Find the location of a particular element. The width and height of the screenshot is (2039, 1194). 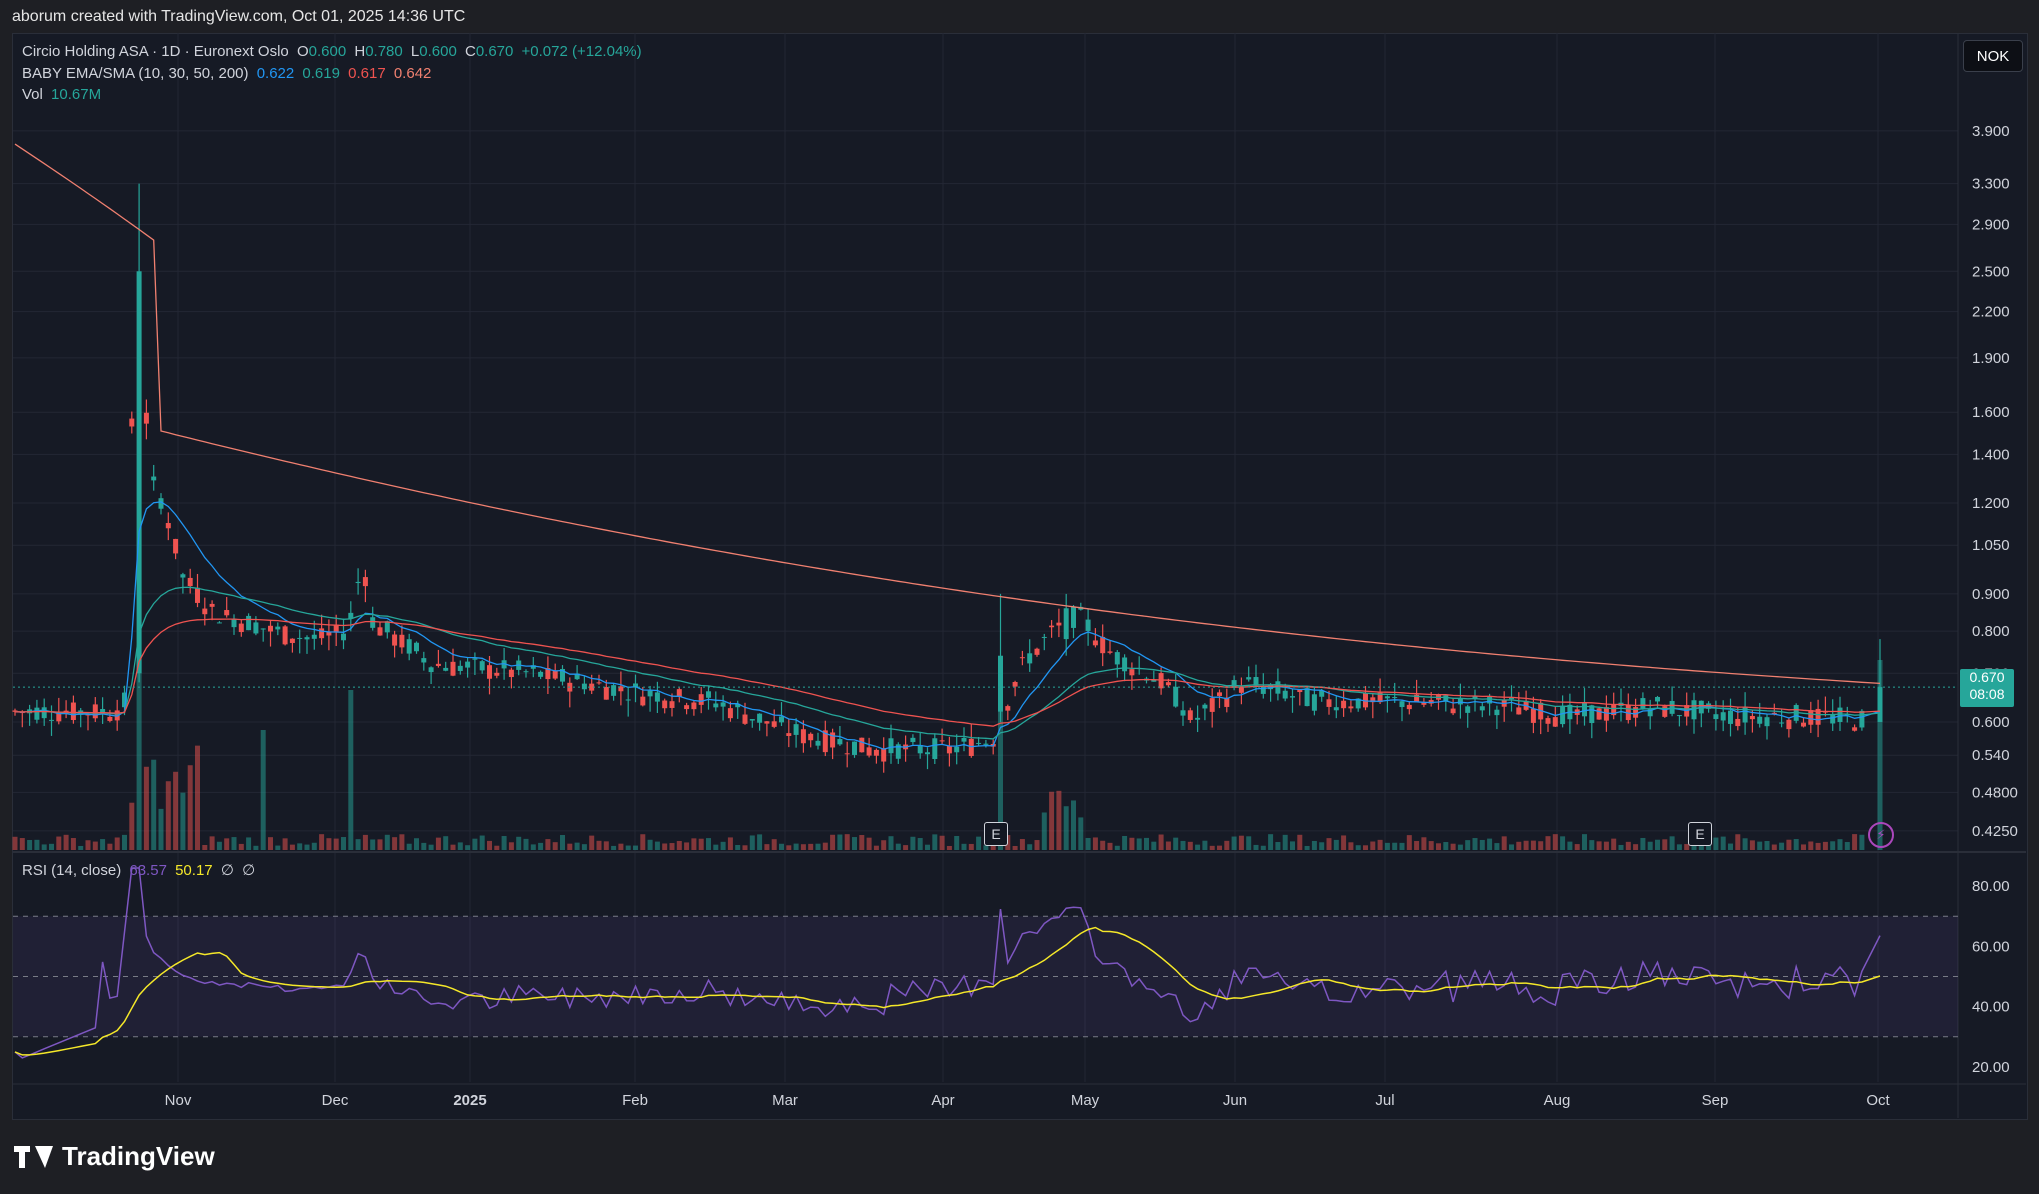

rsi-tick-label: 40.00 is located at coordinates (1991, 1007).